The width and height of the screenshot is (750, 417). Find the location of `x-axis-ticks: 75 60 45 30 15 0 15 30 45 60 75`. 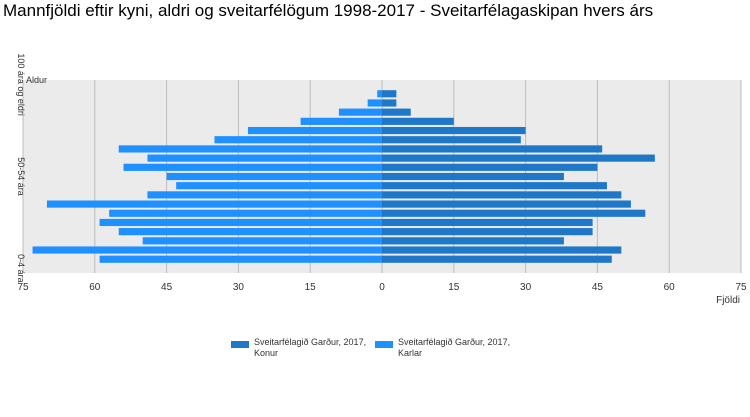

x-axis-ticks: 75 60 45 30 15 0 15 30 45 60 75 is located at coordinates (382, 287).